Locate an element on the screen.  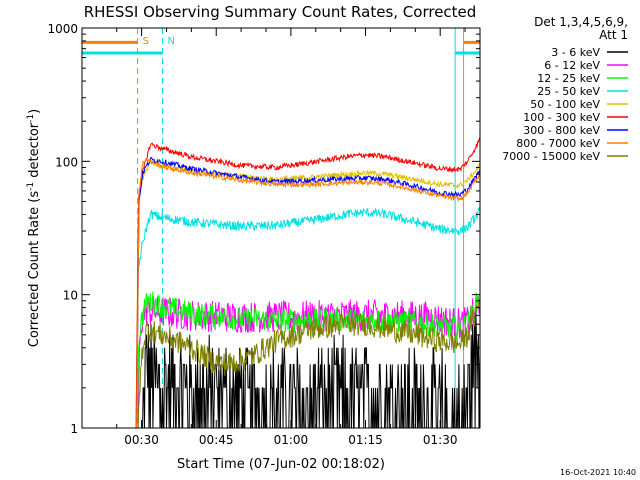
x-tick-label-3: 01:15 is located at coordinates (365, 440).